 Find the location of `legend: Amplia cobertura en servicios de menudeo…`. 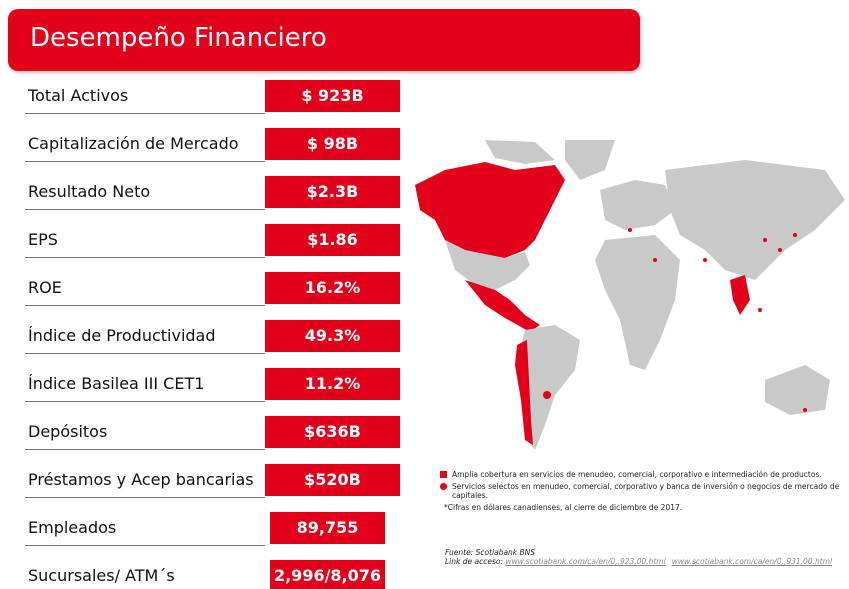

legend: Amplia cobertura en servicios de menudeo… is located at coordinates (642, 492).